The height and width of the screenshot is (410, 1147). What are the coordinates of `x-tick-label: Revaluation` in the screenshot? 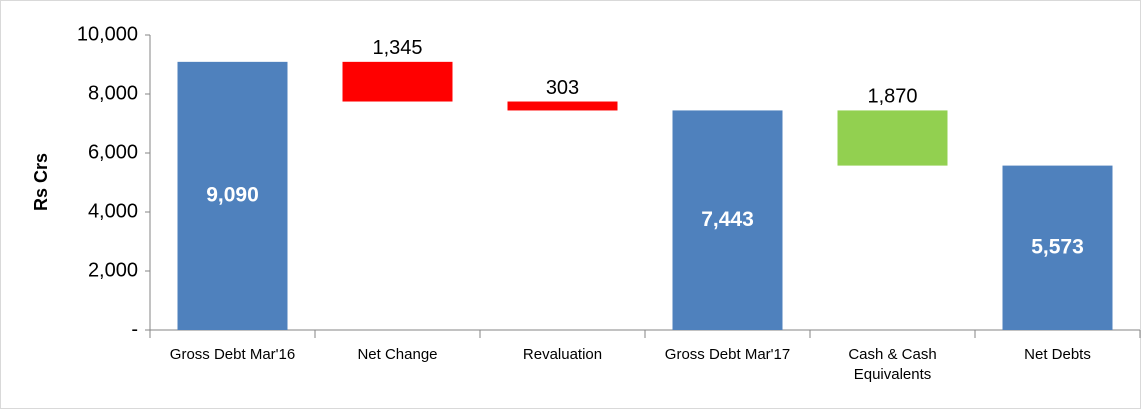 It's located at (562, 354).